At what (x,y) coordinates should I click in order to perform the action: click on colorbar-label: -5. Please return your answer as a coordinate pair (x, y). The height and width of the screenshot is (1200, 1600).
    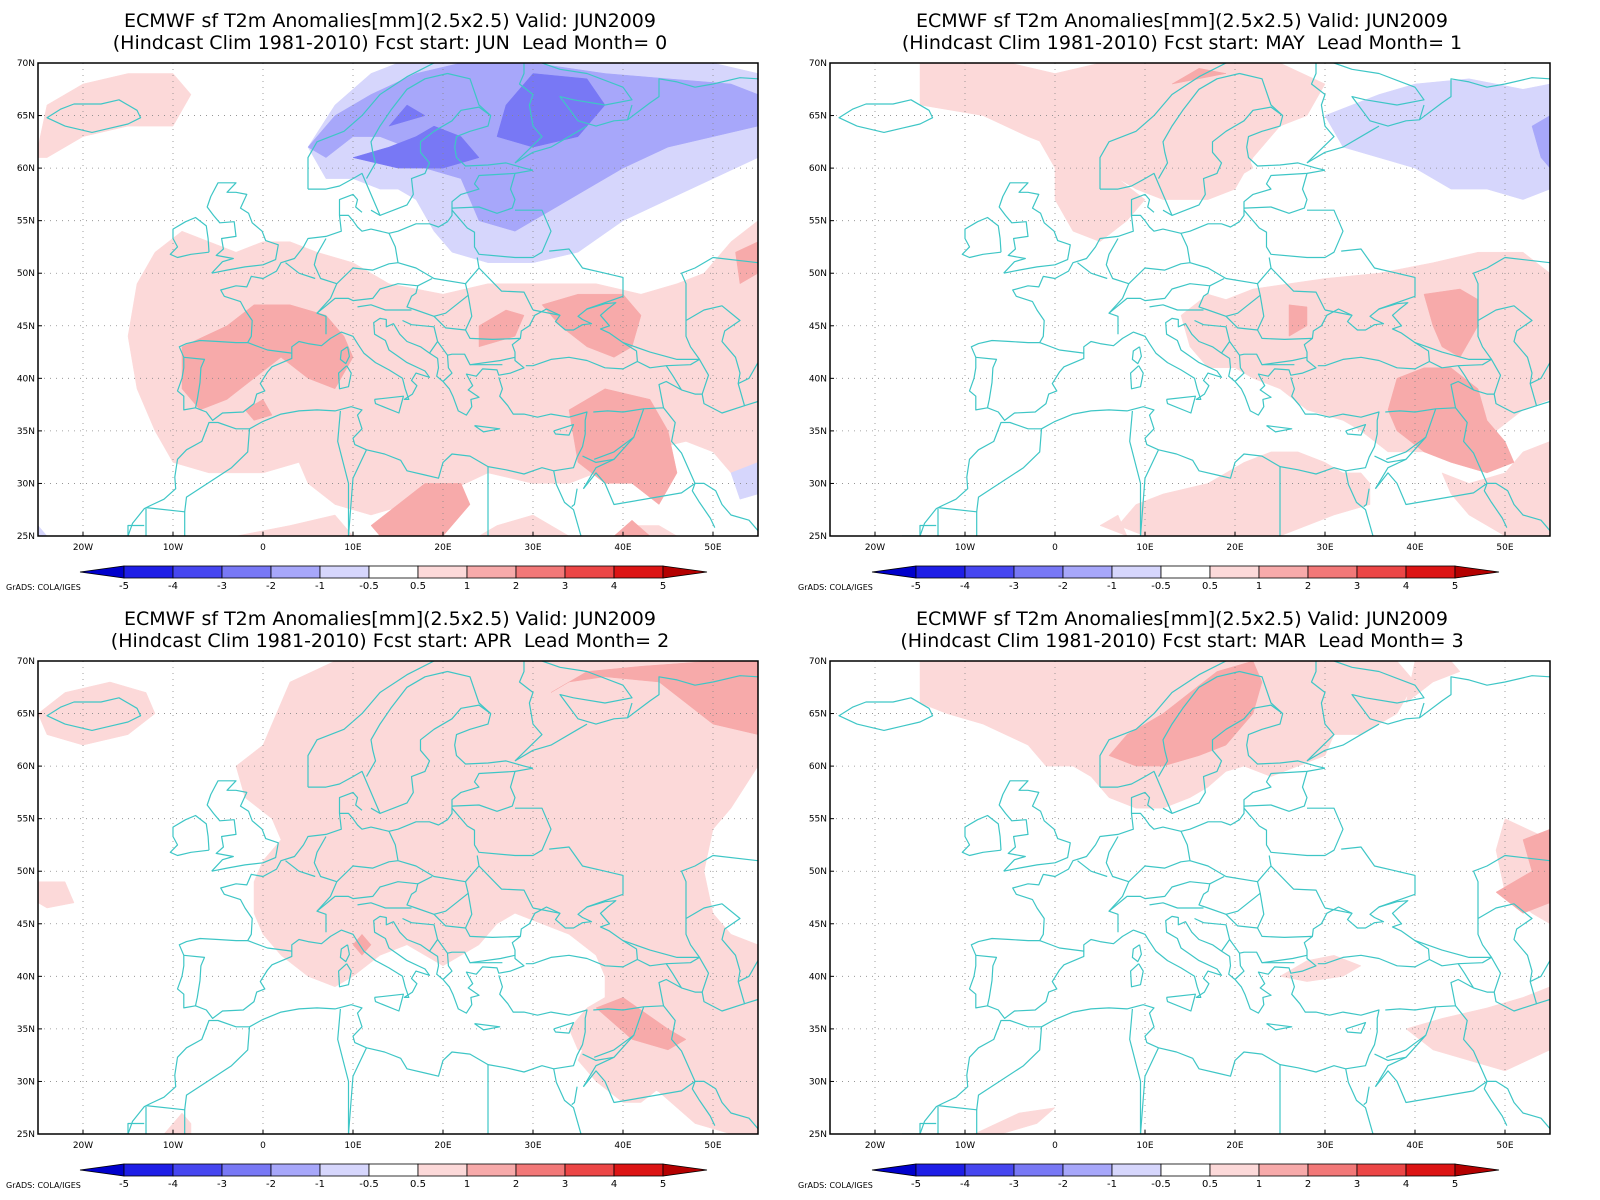
    Looking at the image, I should click on (124, 586).